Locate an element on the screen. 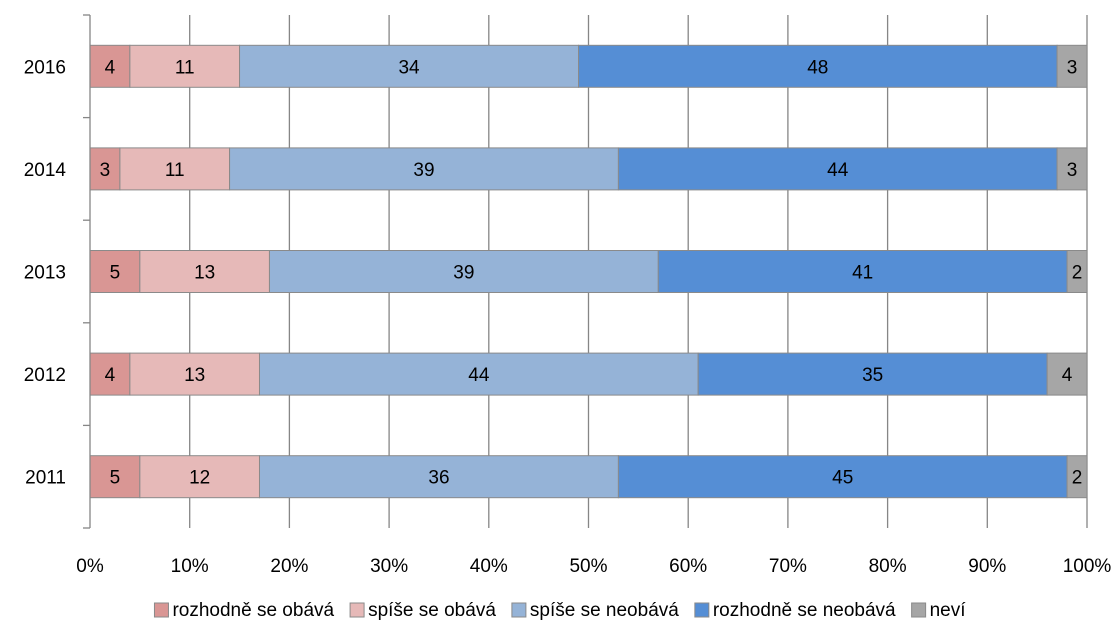 Image resolution: width=1120 pixels, height=630 pixels. y-tick-label: 2013 is located at coordinates (45, 273).